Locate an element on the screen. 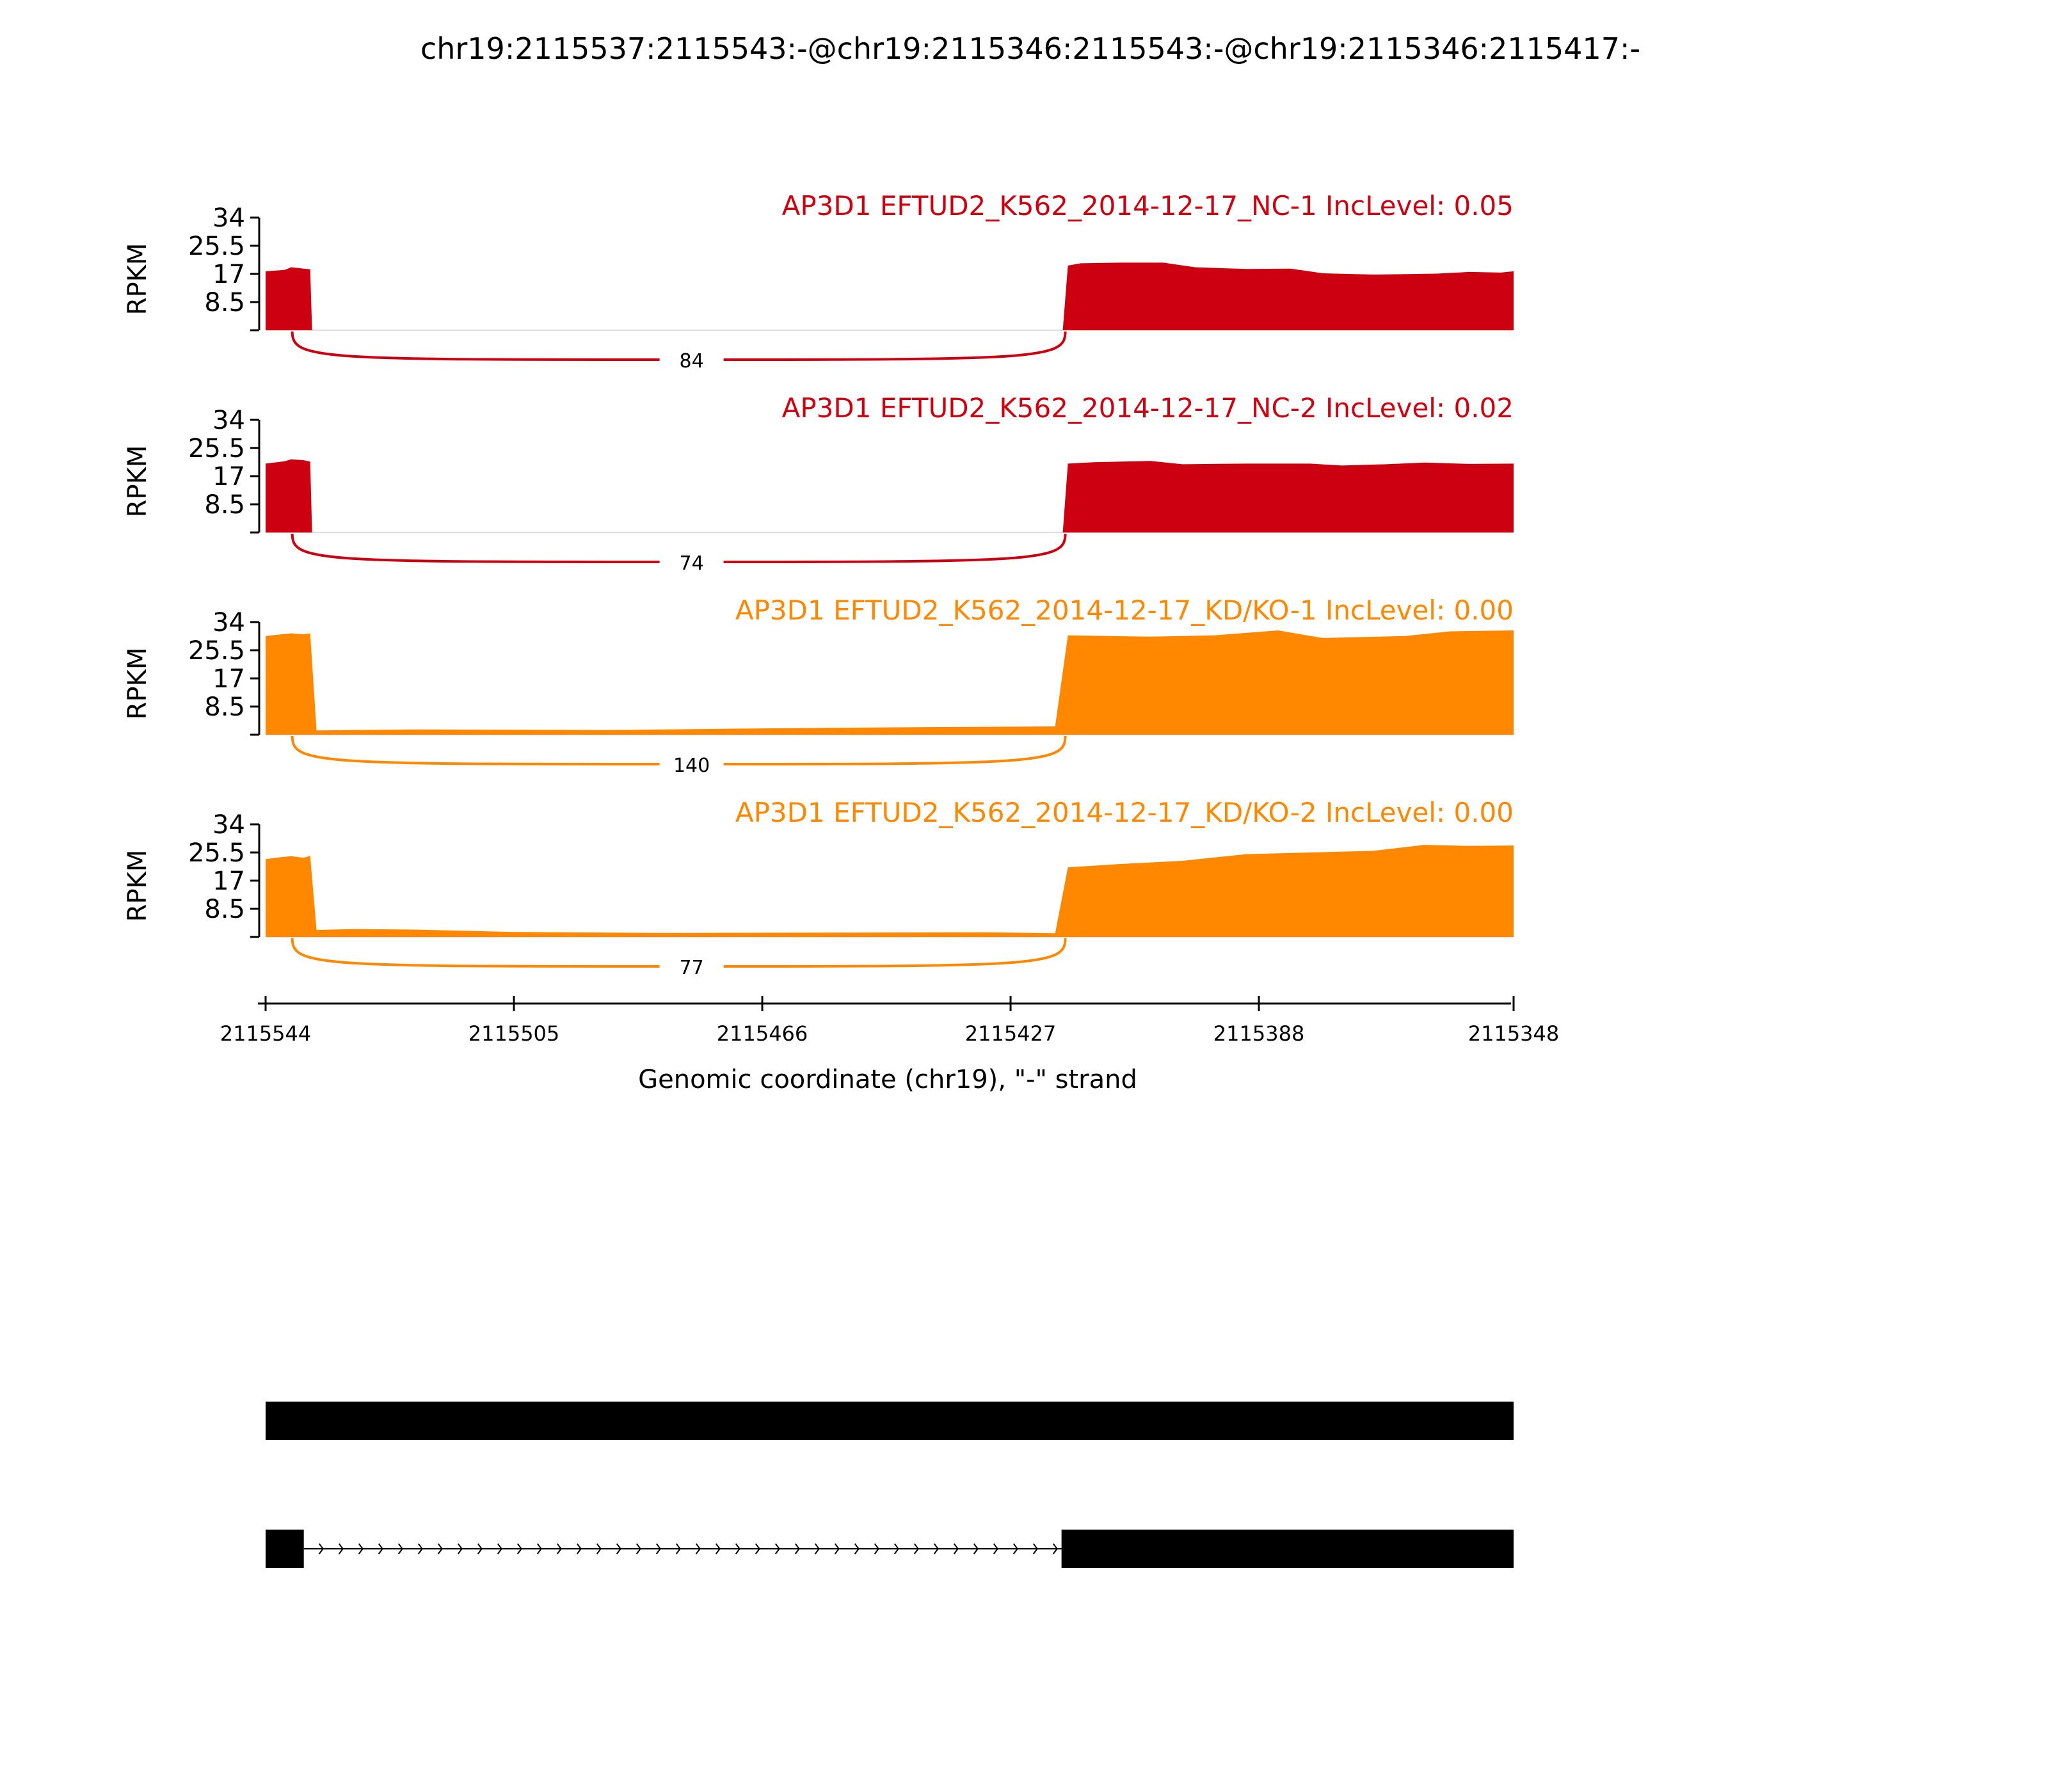 The height and width of the screenshot is (1792, 2048). isoform-tracks is located at coordinates (890, 1485).